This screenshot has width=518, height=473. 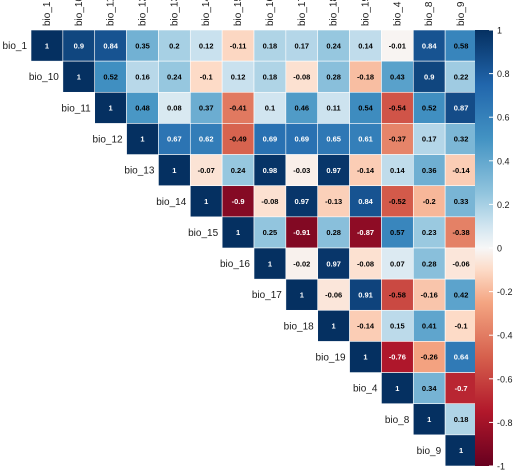 What do you see at coordinates (301, 232) in the screenshot?
I see `cell-label-bio_15-bio_17: -0.91` at bounding box center [301, 232].